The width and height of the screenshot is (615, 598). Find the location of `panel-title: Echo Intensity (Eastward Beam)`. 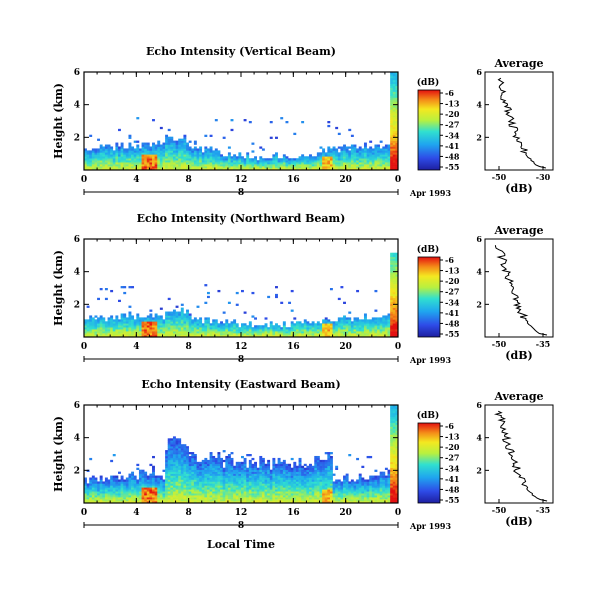

panel-title: Echo Intensity (Eastward Beam) is located at coordinates (240, 384).